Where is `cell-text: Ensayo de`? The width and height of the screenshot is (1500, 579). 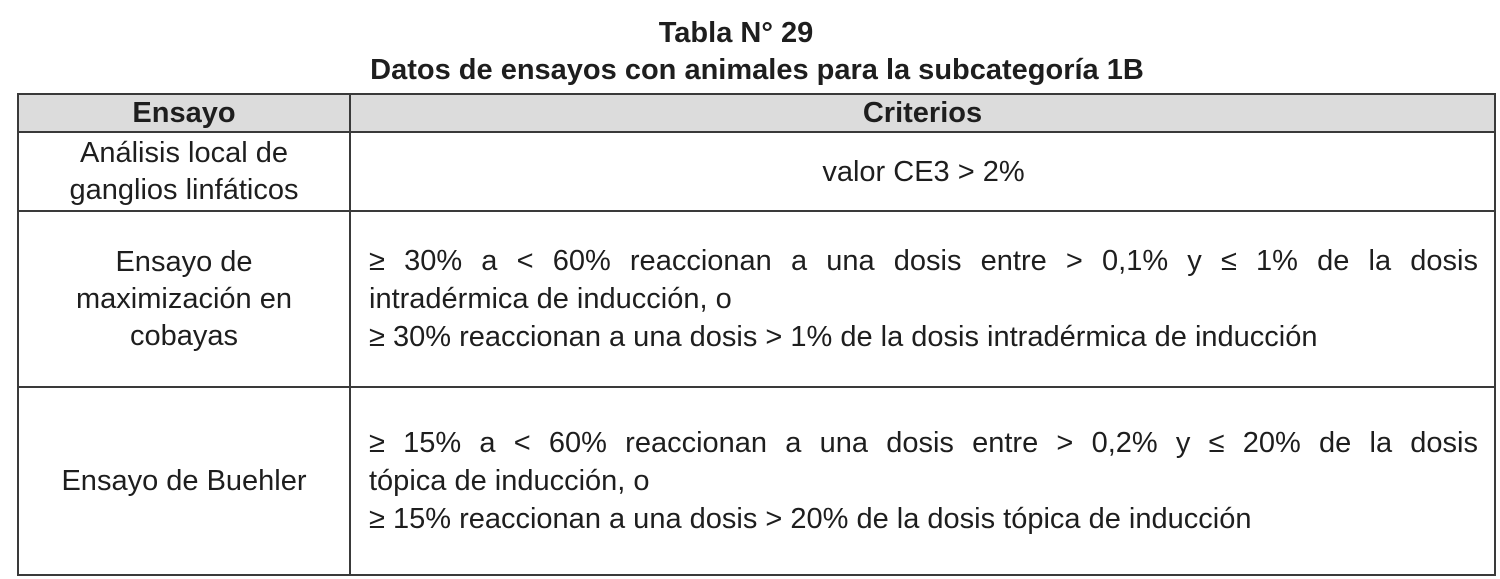 cell-text: Ensayo de is located at coordinates (184, 261).